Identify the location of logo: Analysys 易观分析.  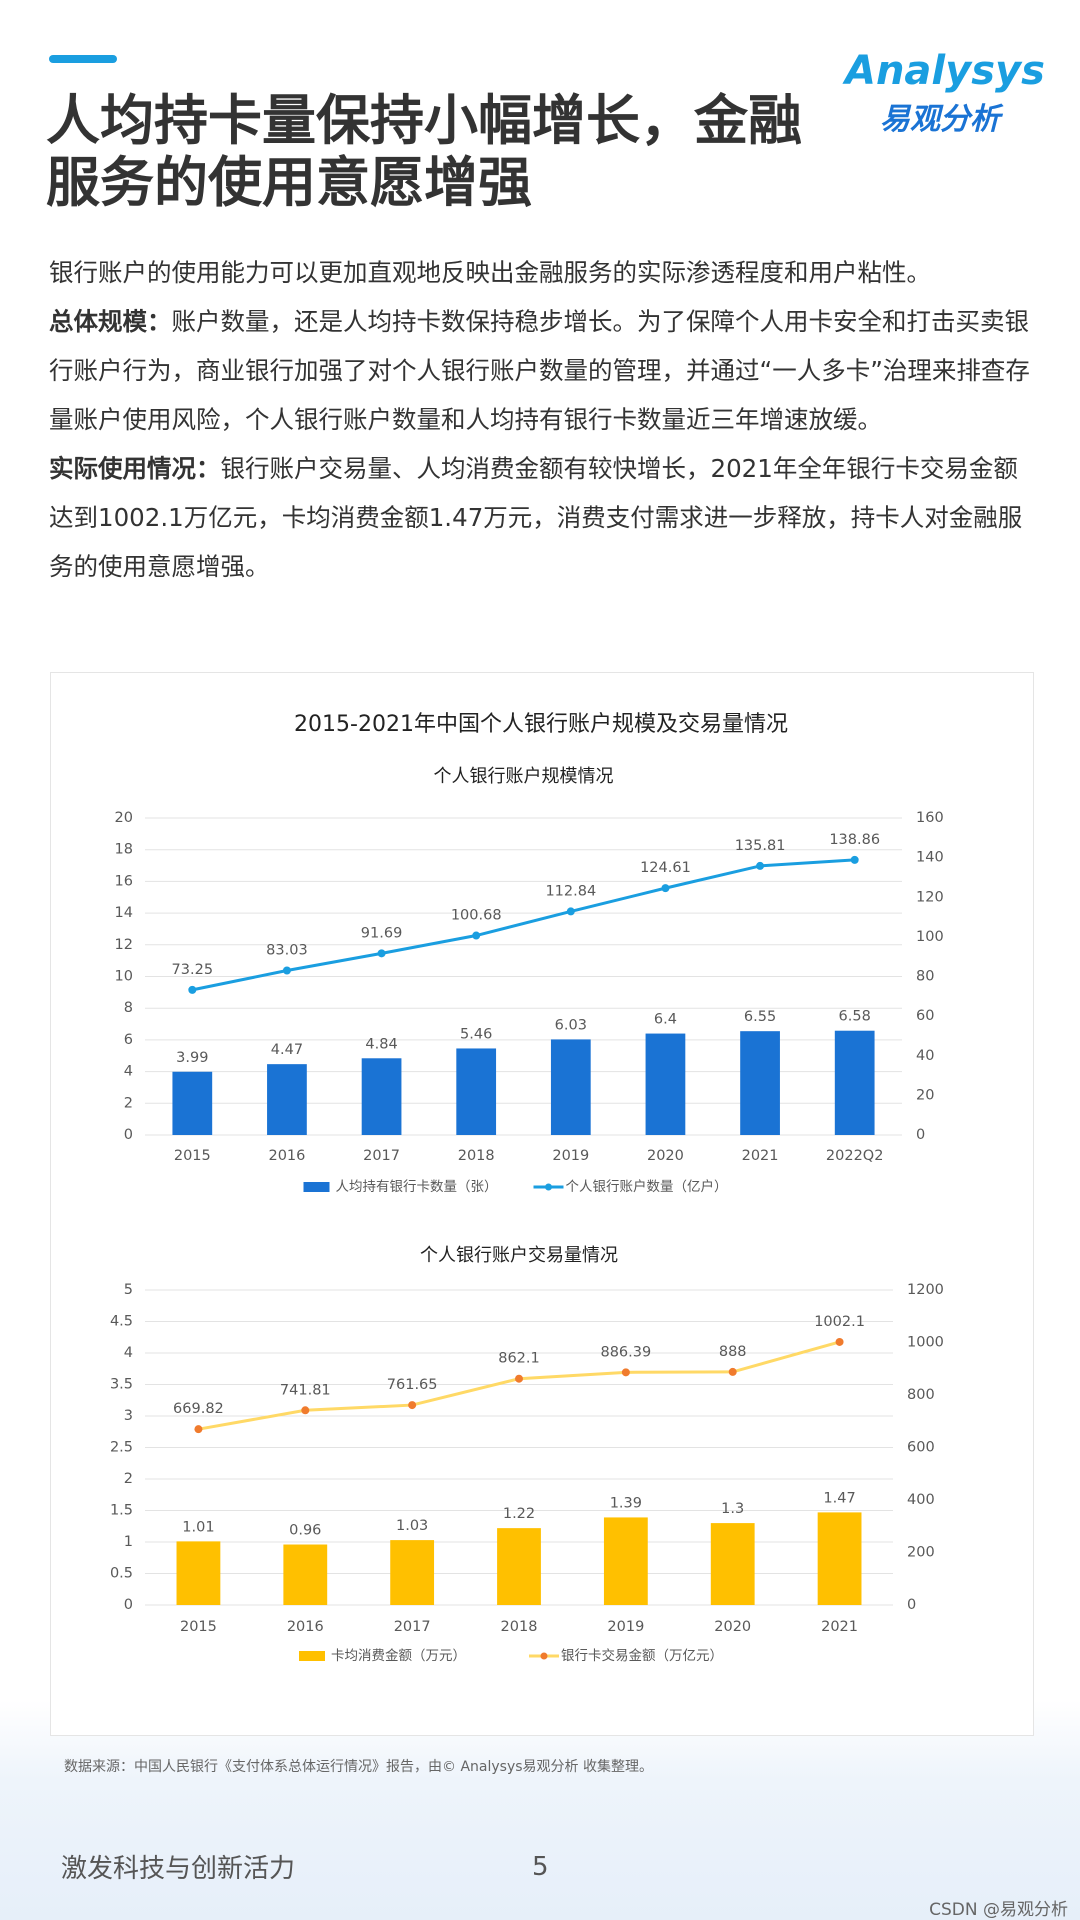
(945, 93).